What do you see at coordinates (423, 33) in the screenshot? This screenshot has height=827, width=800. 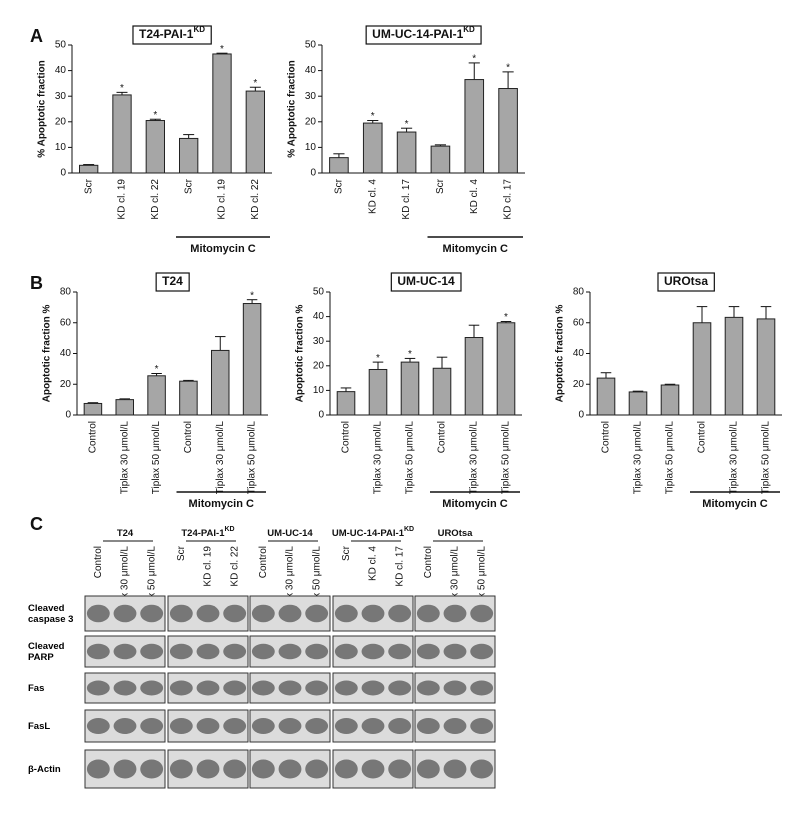 I see `panel-title: UM-UC-14-PAI-1KD` at bounding box center [423, 33].